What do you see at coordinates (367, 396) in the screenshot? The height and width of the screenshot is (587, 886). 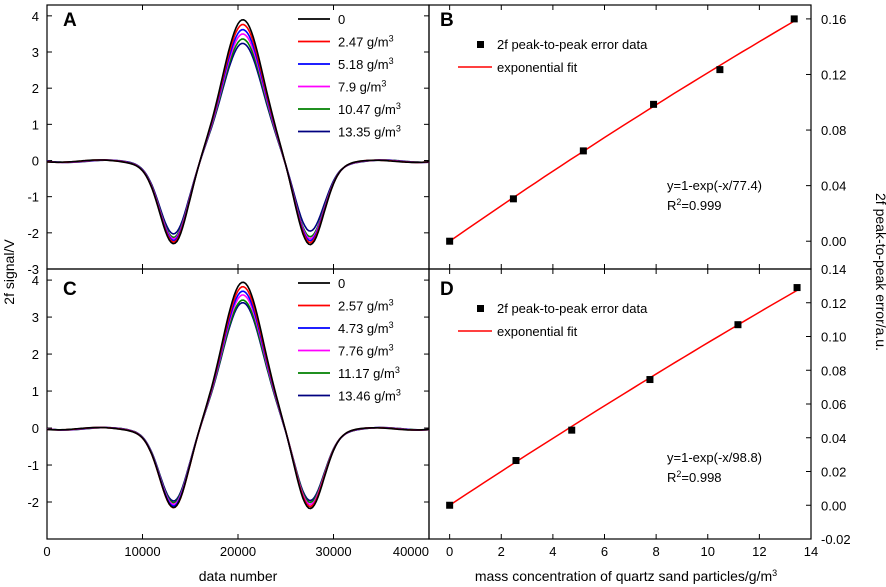 I see `legend-label-text: 13.46 g/m` at bounding box center [367, 396].